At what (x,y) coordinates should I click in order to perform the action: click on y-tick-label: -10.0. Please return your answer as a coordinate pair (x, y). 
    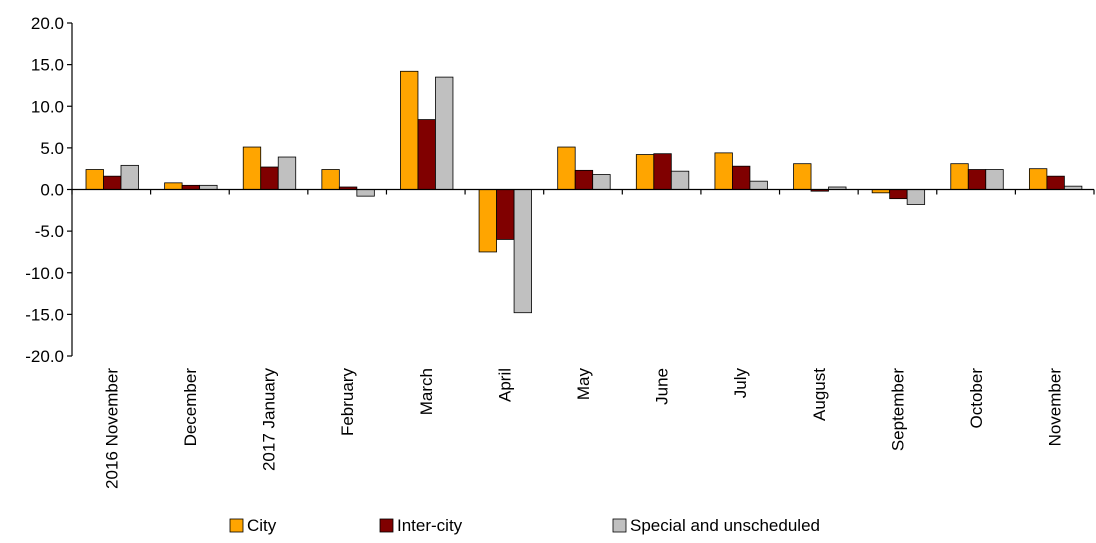
    Looking at the image, I should click on (44, 273).